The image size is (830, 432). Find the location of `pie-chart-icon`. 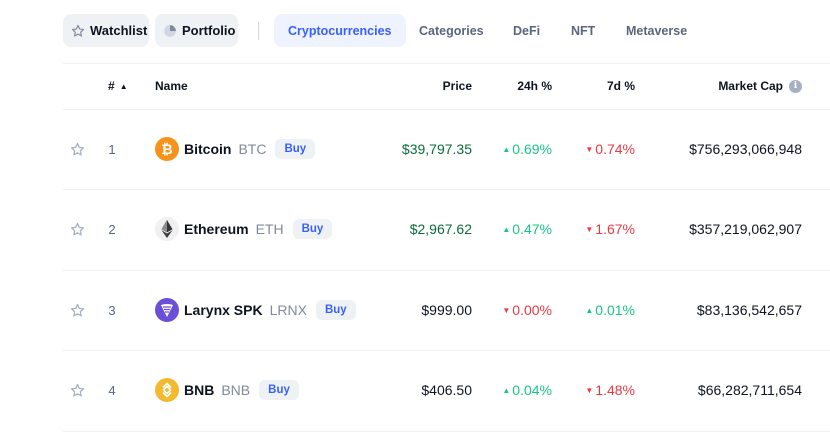

pie-chart-icon is located at coordinates (170, 31).